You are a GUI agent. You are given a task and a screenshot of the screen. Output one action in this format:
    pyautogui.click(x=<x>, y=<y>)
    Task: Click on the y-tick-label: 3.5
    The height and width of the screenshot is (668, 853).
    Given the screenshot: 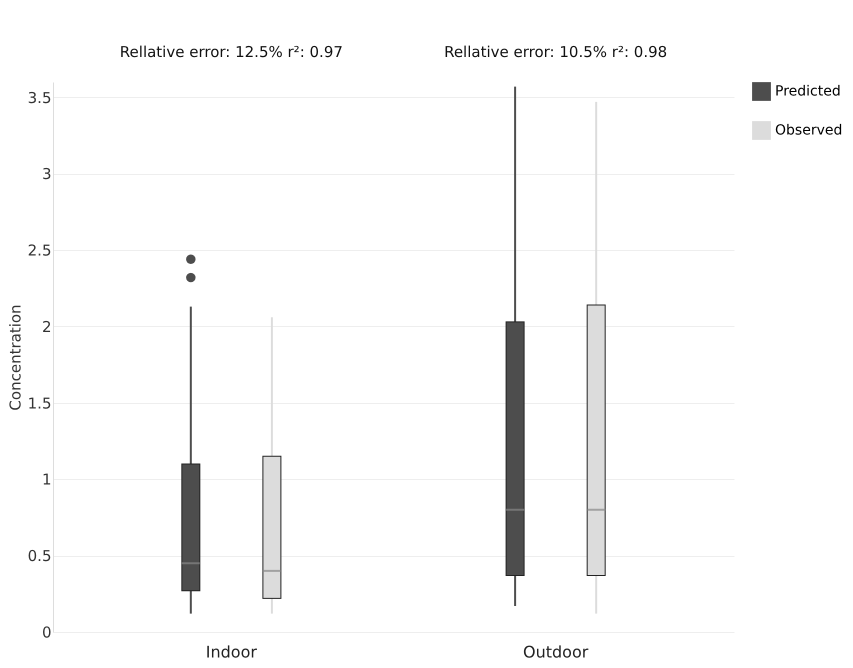 What is the action you would take?
    pyautogui.click(x=40, y=97)
    